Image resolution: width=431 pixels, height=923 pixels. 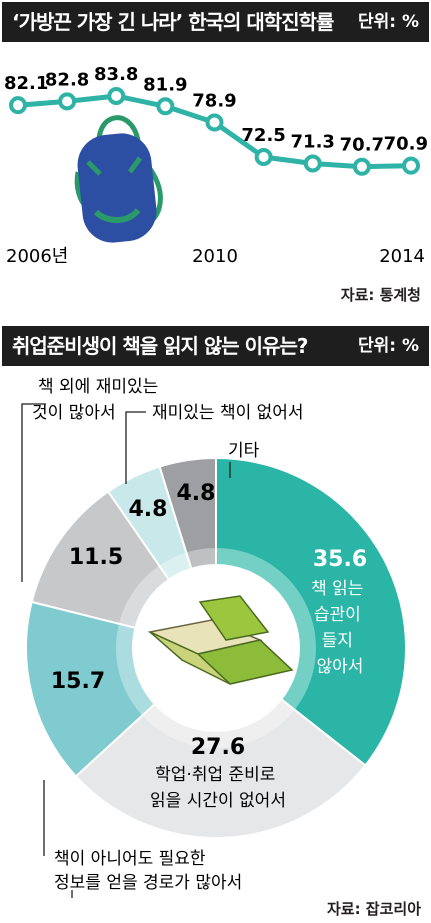 I want to click on slice-label-no-habit: 책 읽는 습관이 들지 않아서, so click(x=340, y=628).